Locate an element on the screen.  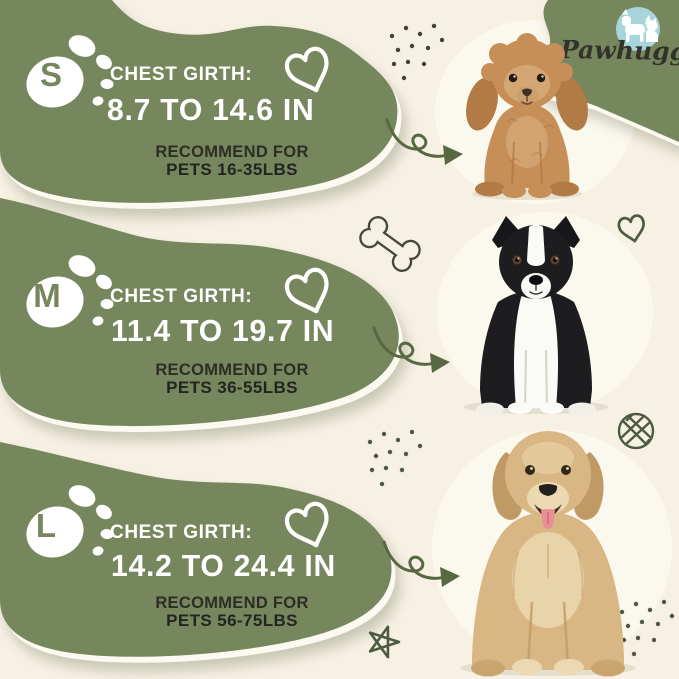
bone-icon is located at coordinates (390, 244).